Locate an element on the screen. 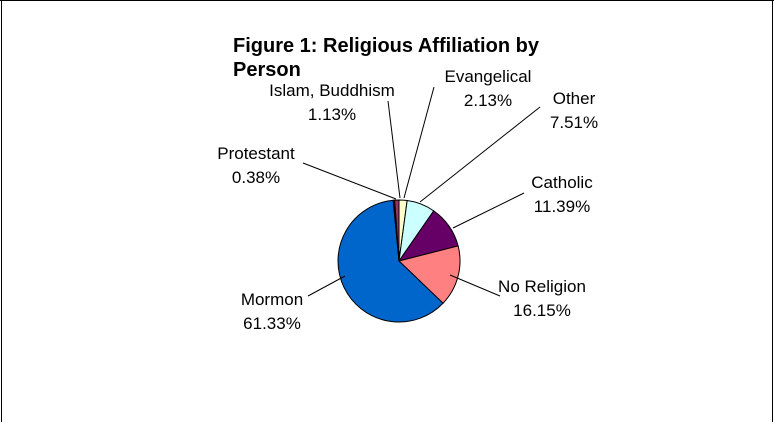 The width and height of the screenshot is (774, 422). slice-value-islam-buddhism: 1.13% is located at coordinates (332, 114).